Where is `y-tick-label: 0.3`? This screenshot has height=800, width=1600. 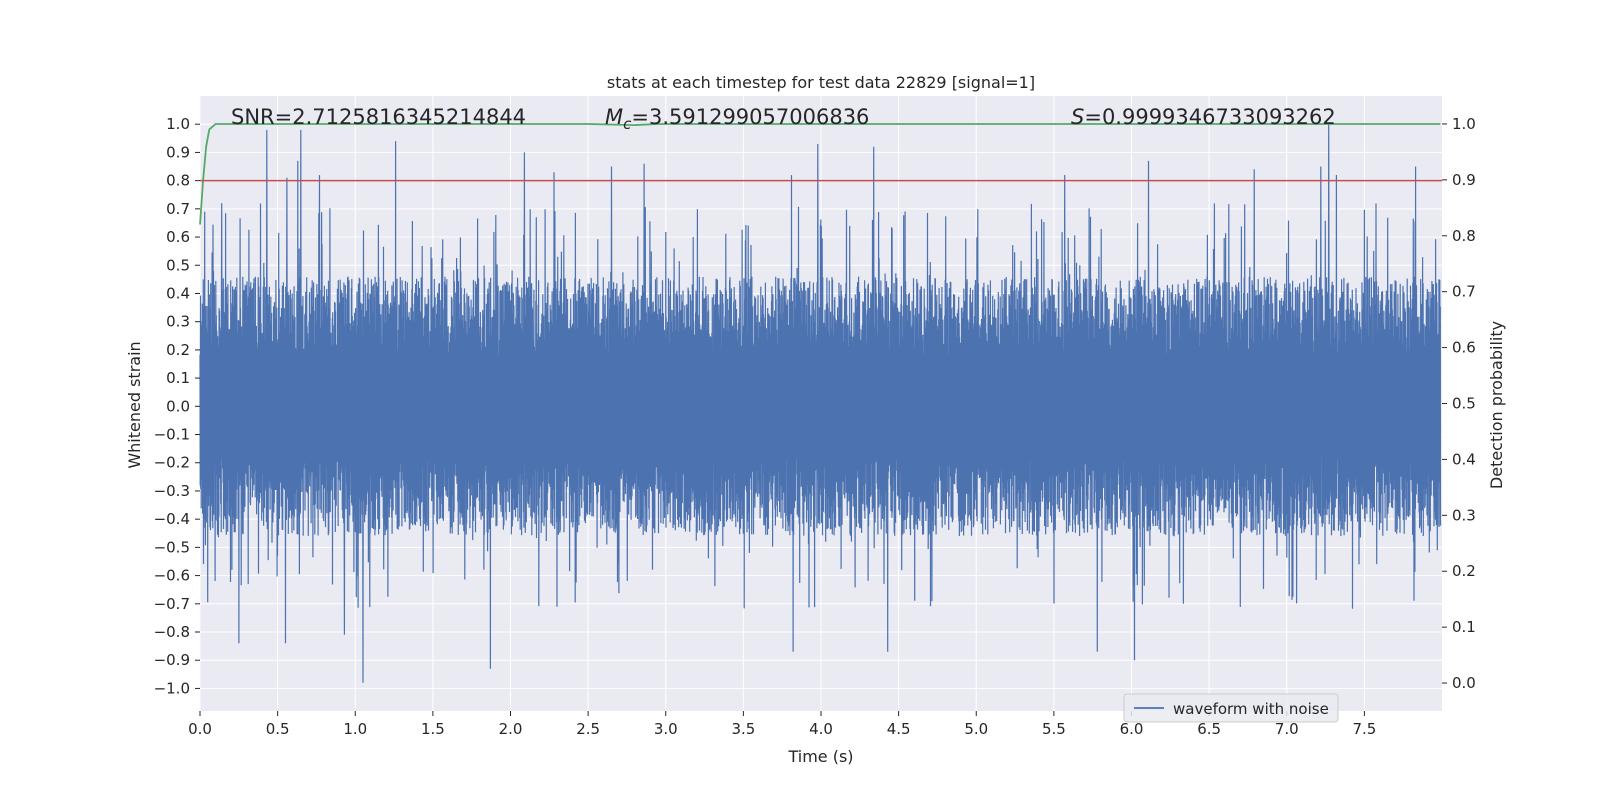 y-tick-label: 0.3 is located at coordinates (178, 322).